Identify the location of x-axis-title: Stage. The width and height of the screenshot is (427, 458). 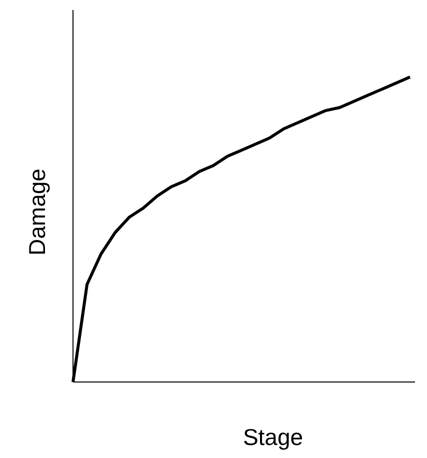
(273, 437).